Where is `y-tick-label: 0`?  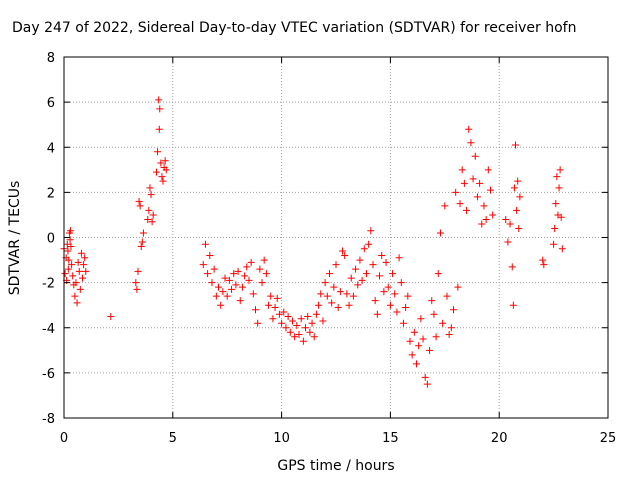 y-tick-label: 0 is located at coordinates (51, 239).